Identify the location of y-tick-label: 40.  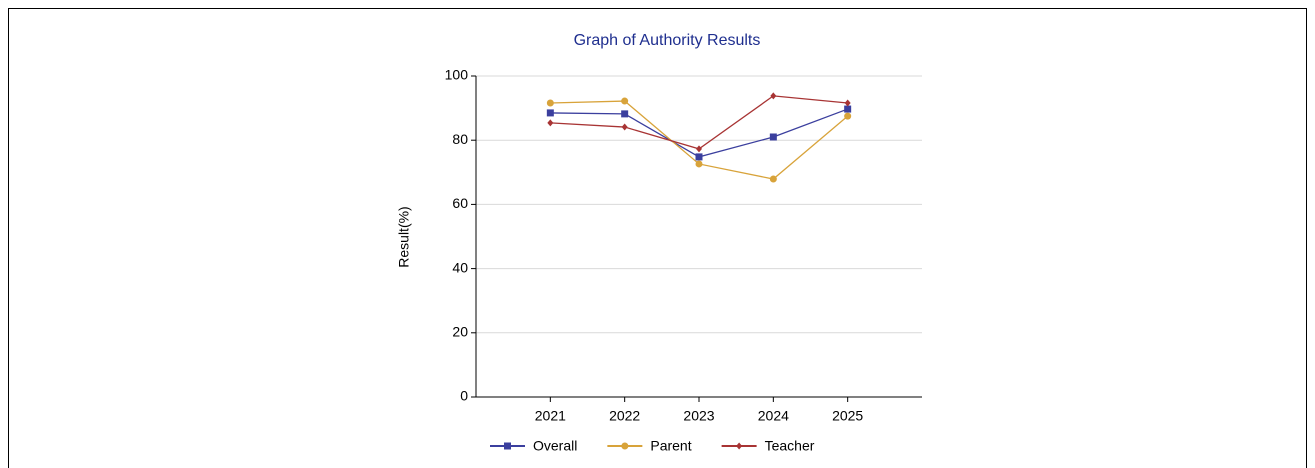
(460, 267).